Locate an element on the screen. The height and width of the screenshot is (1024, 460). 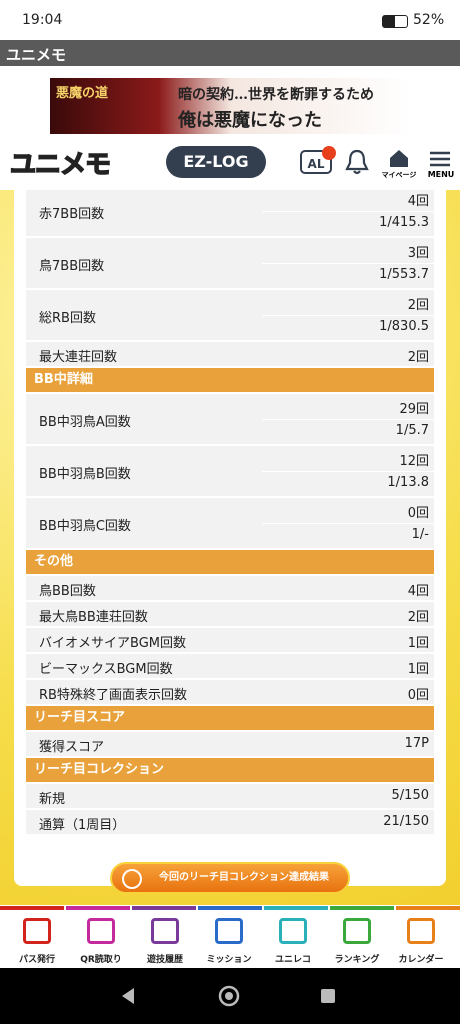
nav-label: ミッション is located at coordinates (229, 960).